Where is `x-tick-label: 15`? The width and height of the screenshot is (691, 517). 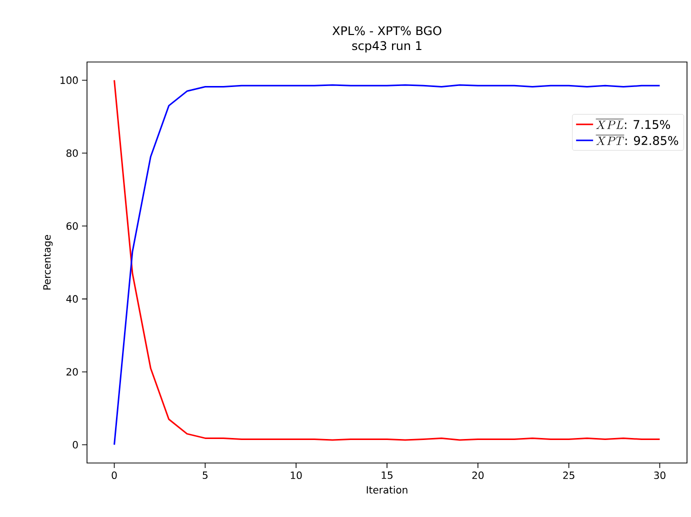
x-tick-label: 15 is located at coordinates (387, 475).